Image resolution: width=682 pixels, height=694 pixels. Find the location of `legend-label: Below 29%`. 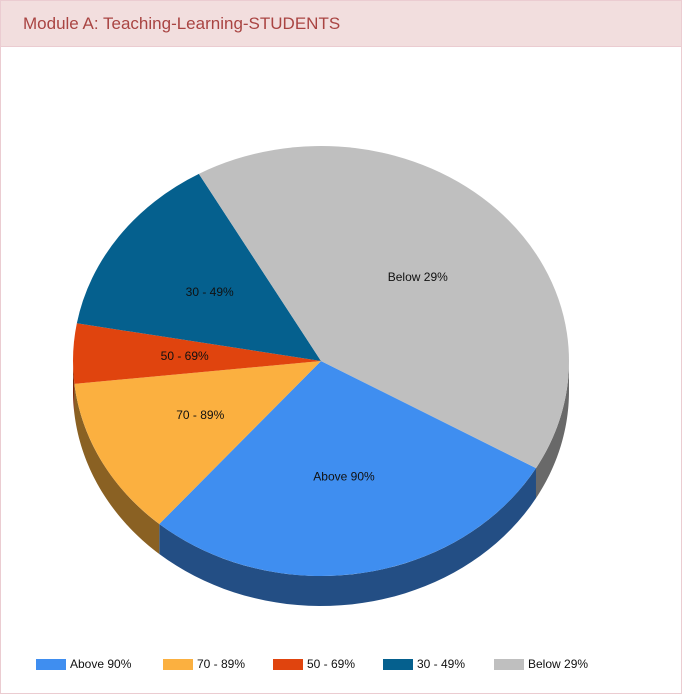

legend-label: Below 29% is located at coordinates (558, 664).